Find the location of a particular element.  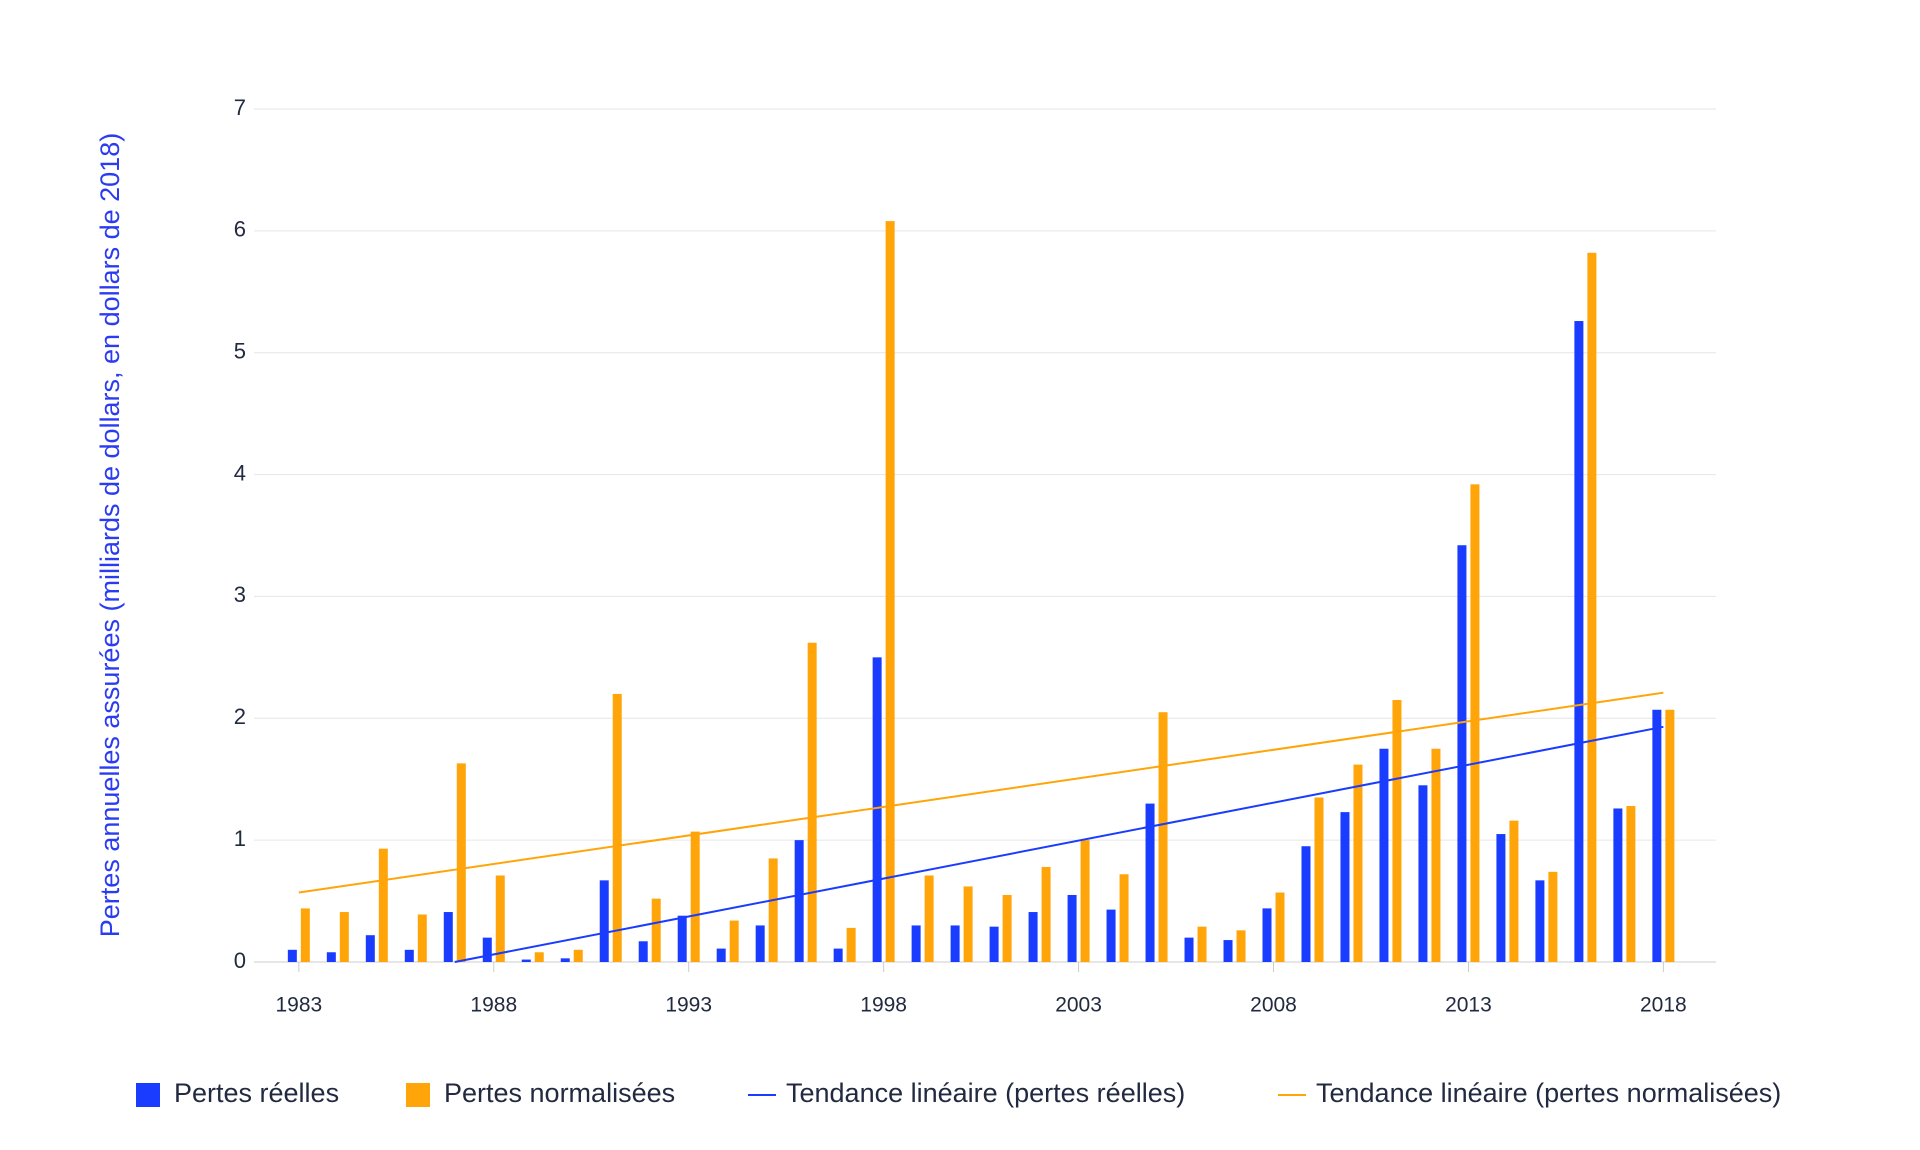

x-tick-label: 1998 is located at coordinates (883, 1005).